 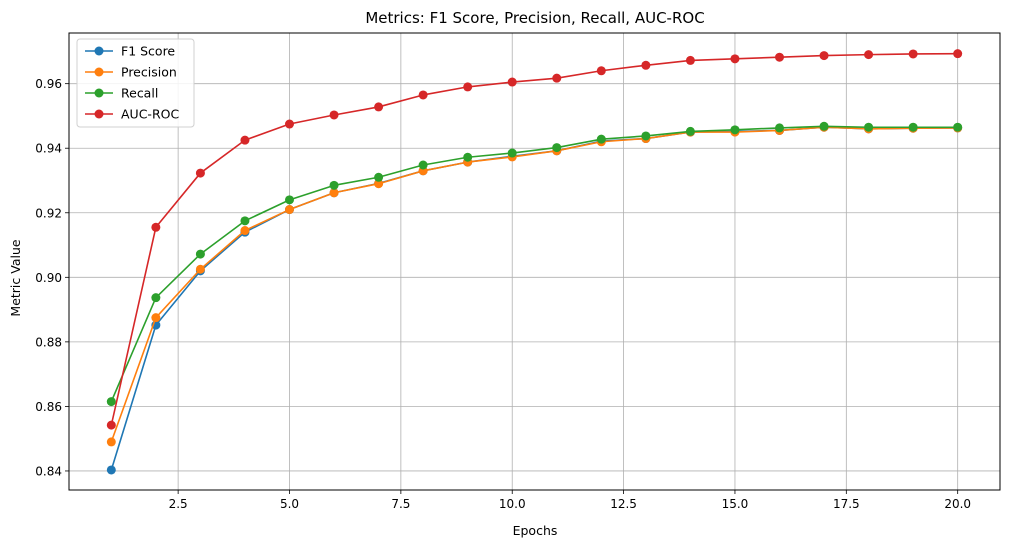 What do you see at coordinates (512, 504) in the screenshot?
I see `x-tick-label: 10.0` at bounding box center [512, 504].